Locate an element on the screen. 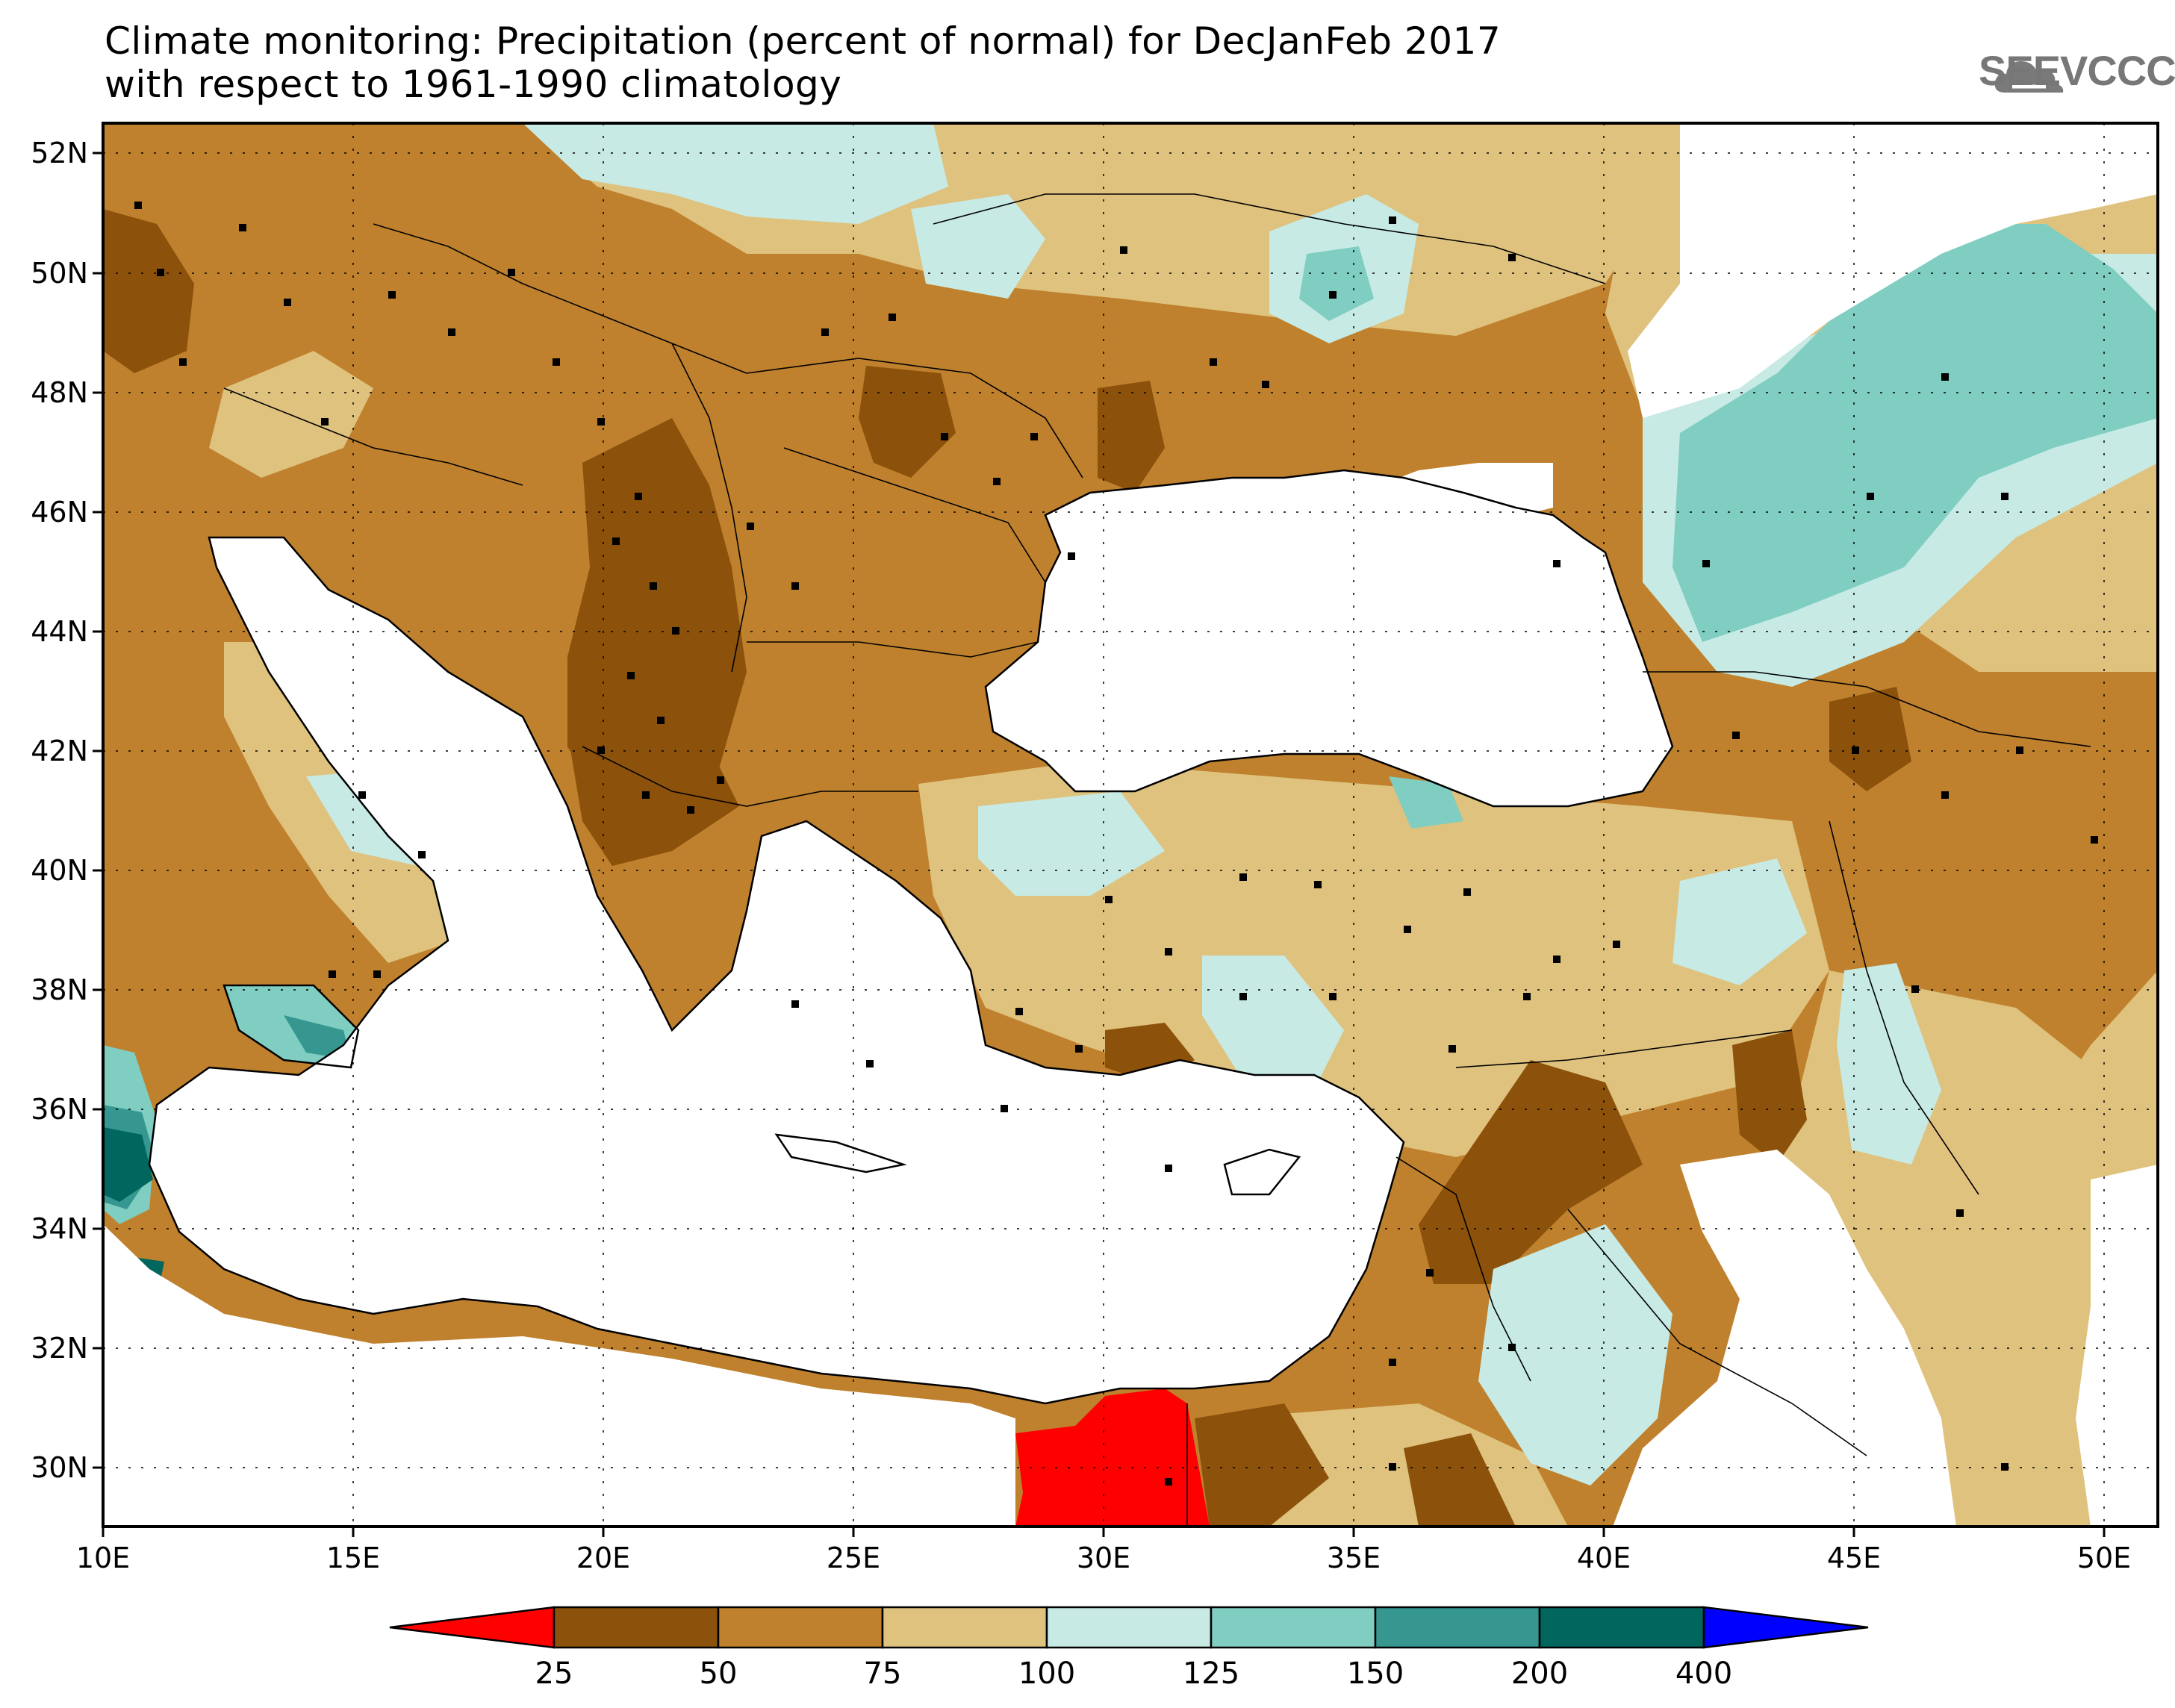  field-25-50-sinai is located at coordinates (1262, 1465).